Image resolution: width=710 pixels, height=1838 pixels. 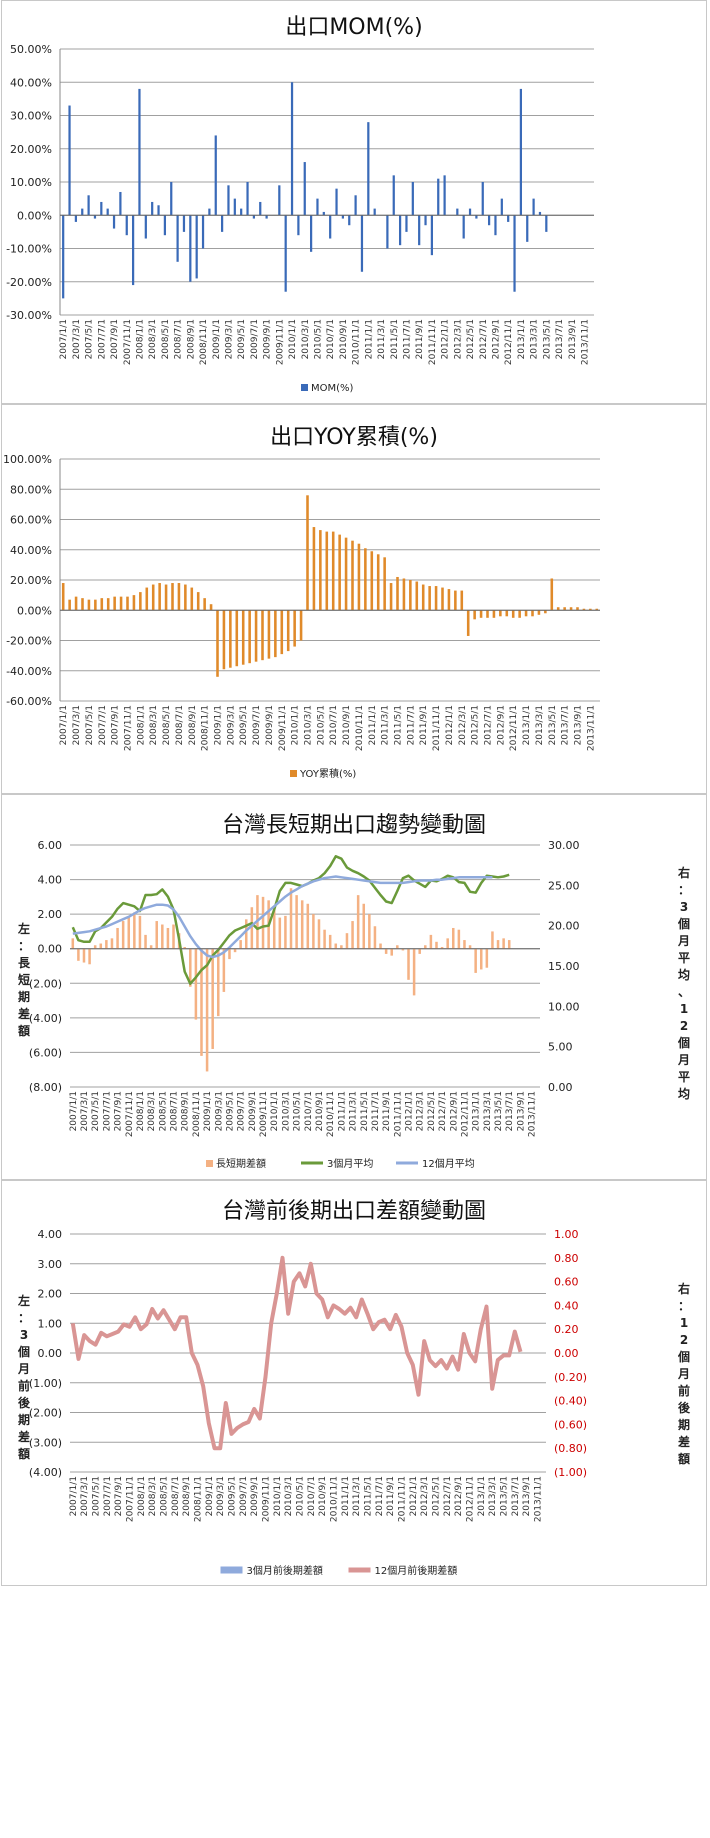 What do you see at coordinates (31, 82) in the screenshot?
I see `mom-y-tick: 40.00%` at bounding box center [31, 82].